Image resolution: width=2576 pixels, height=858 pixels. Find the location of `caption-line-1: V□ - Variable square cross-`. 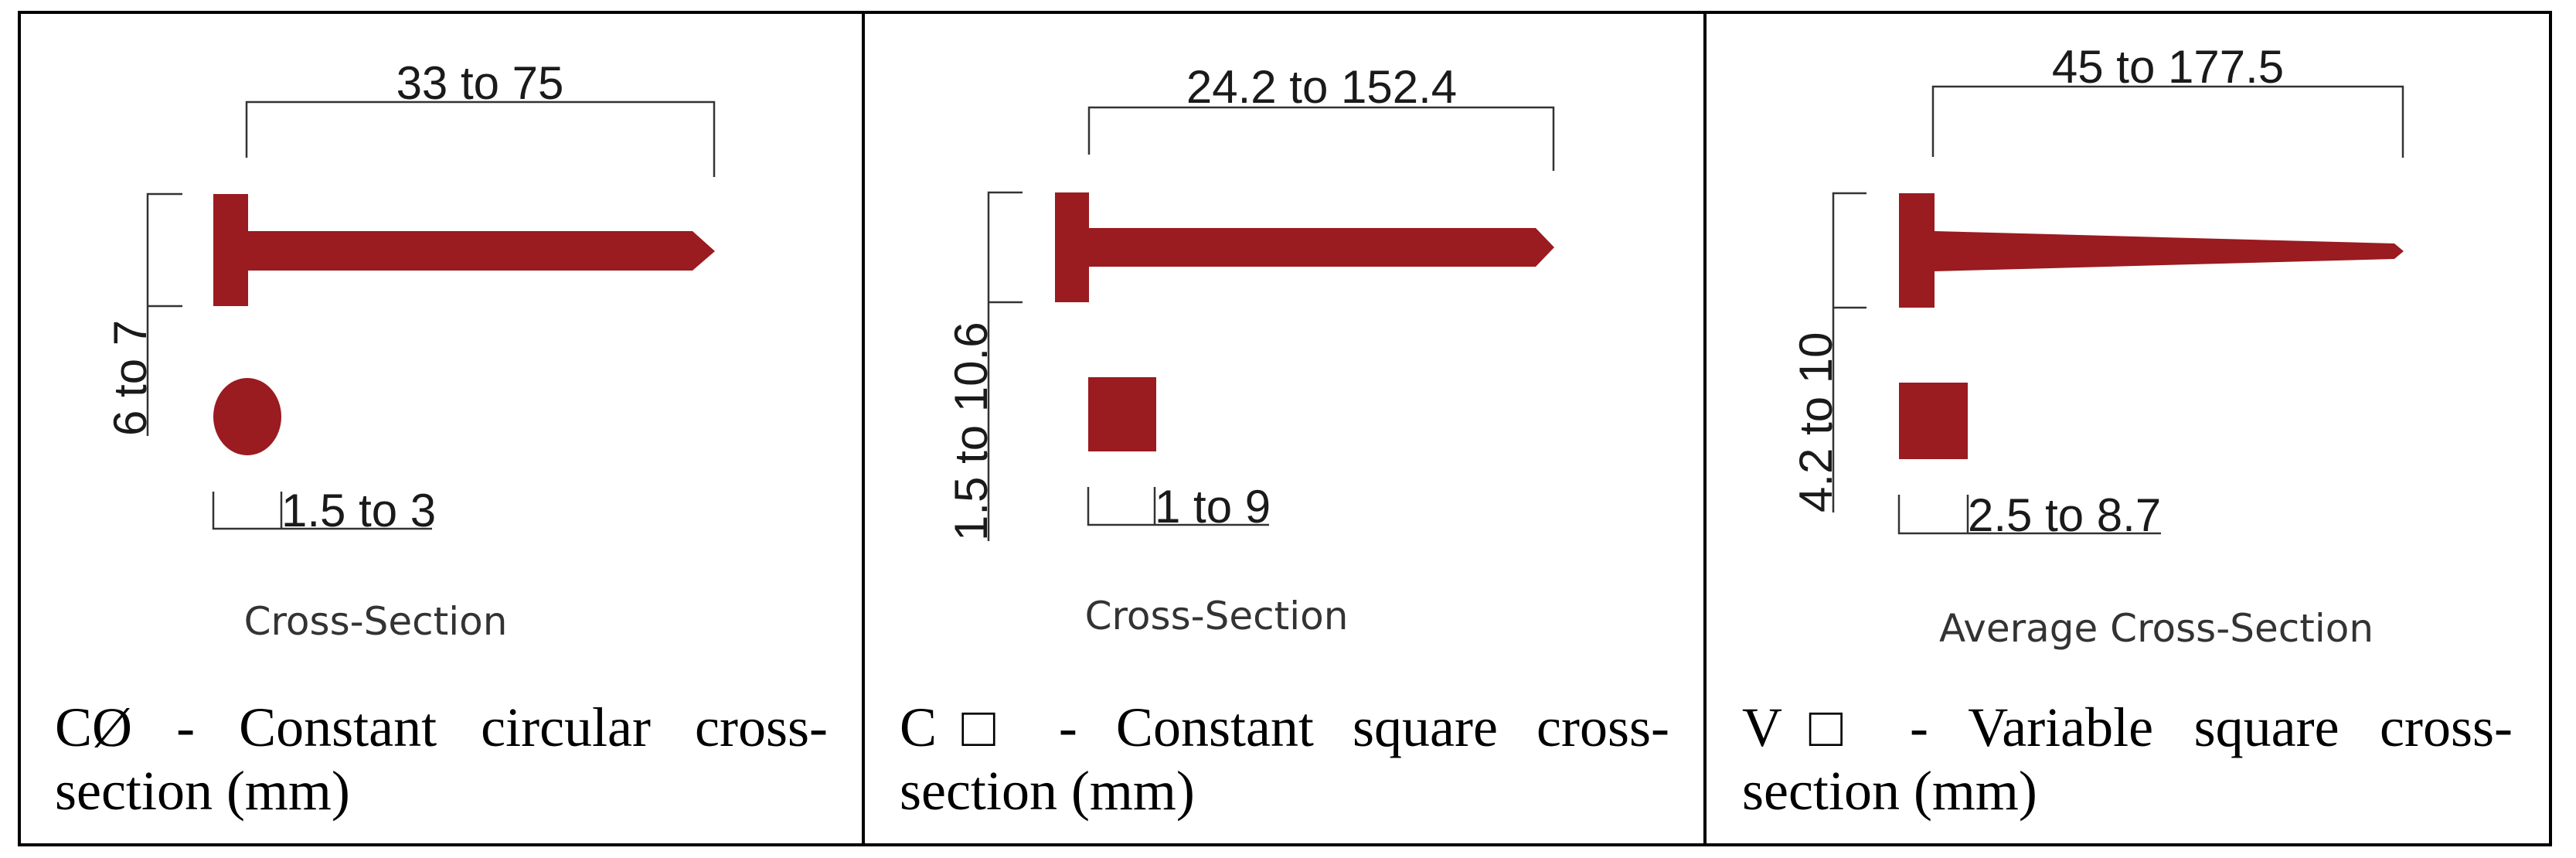

caption-line-1: V□ - Variable square cross- is located at coordinates (2127, 727).